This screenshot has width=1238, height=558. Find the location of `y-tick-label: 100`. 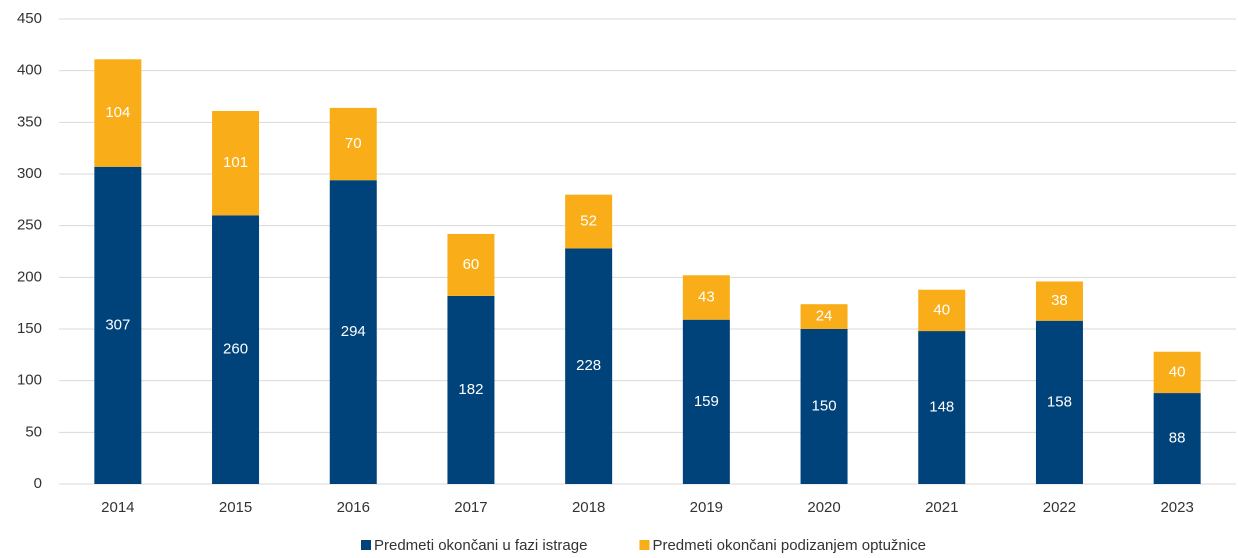

y-tick-label: 100 is located at coordinates (29, 380).